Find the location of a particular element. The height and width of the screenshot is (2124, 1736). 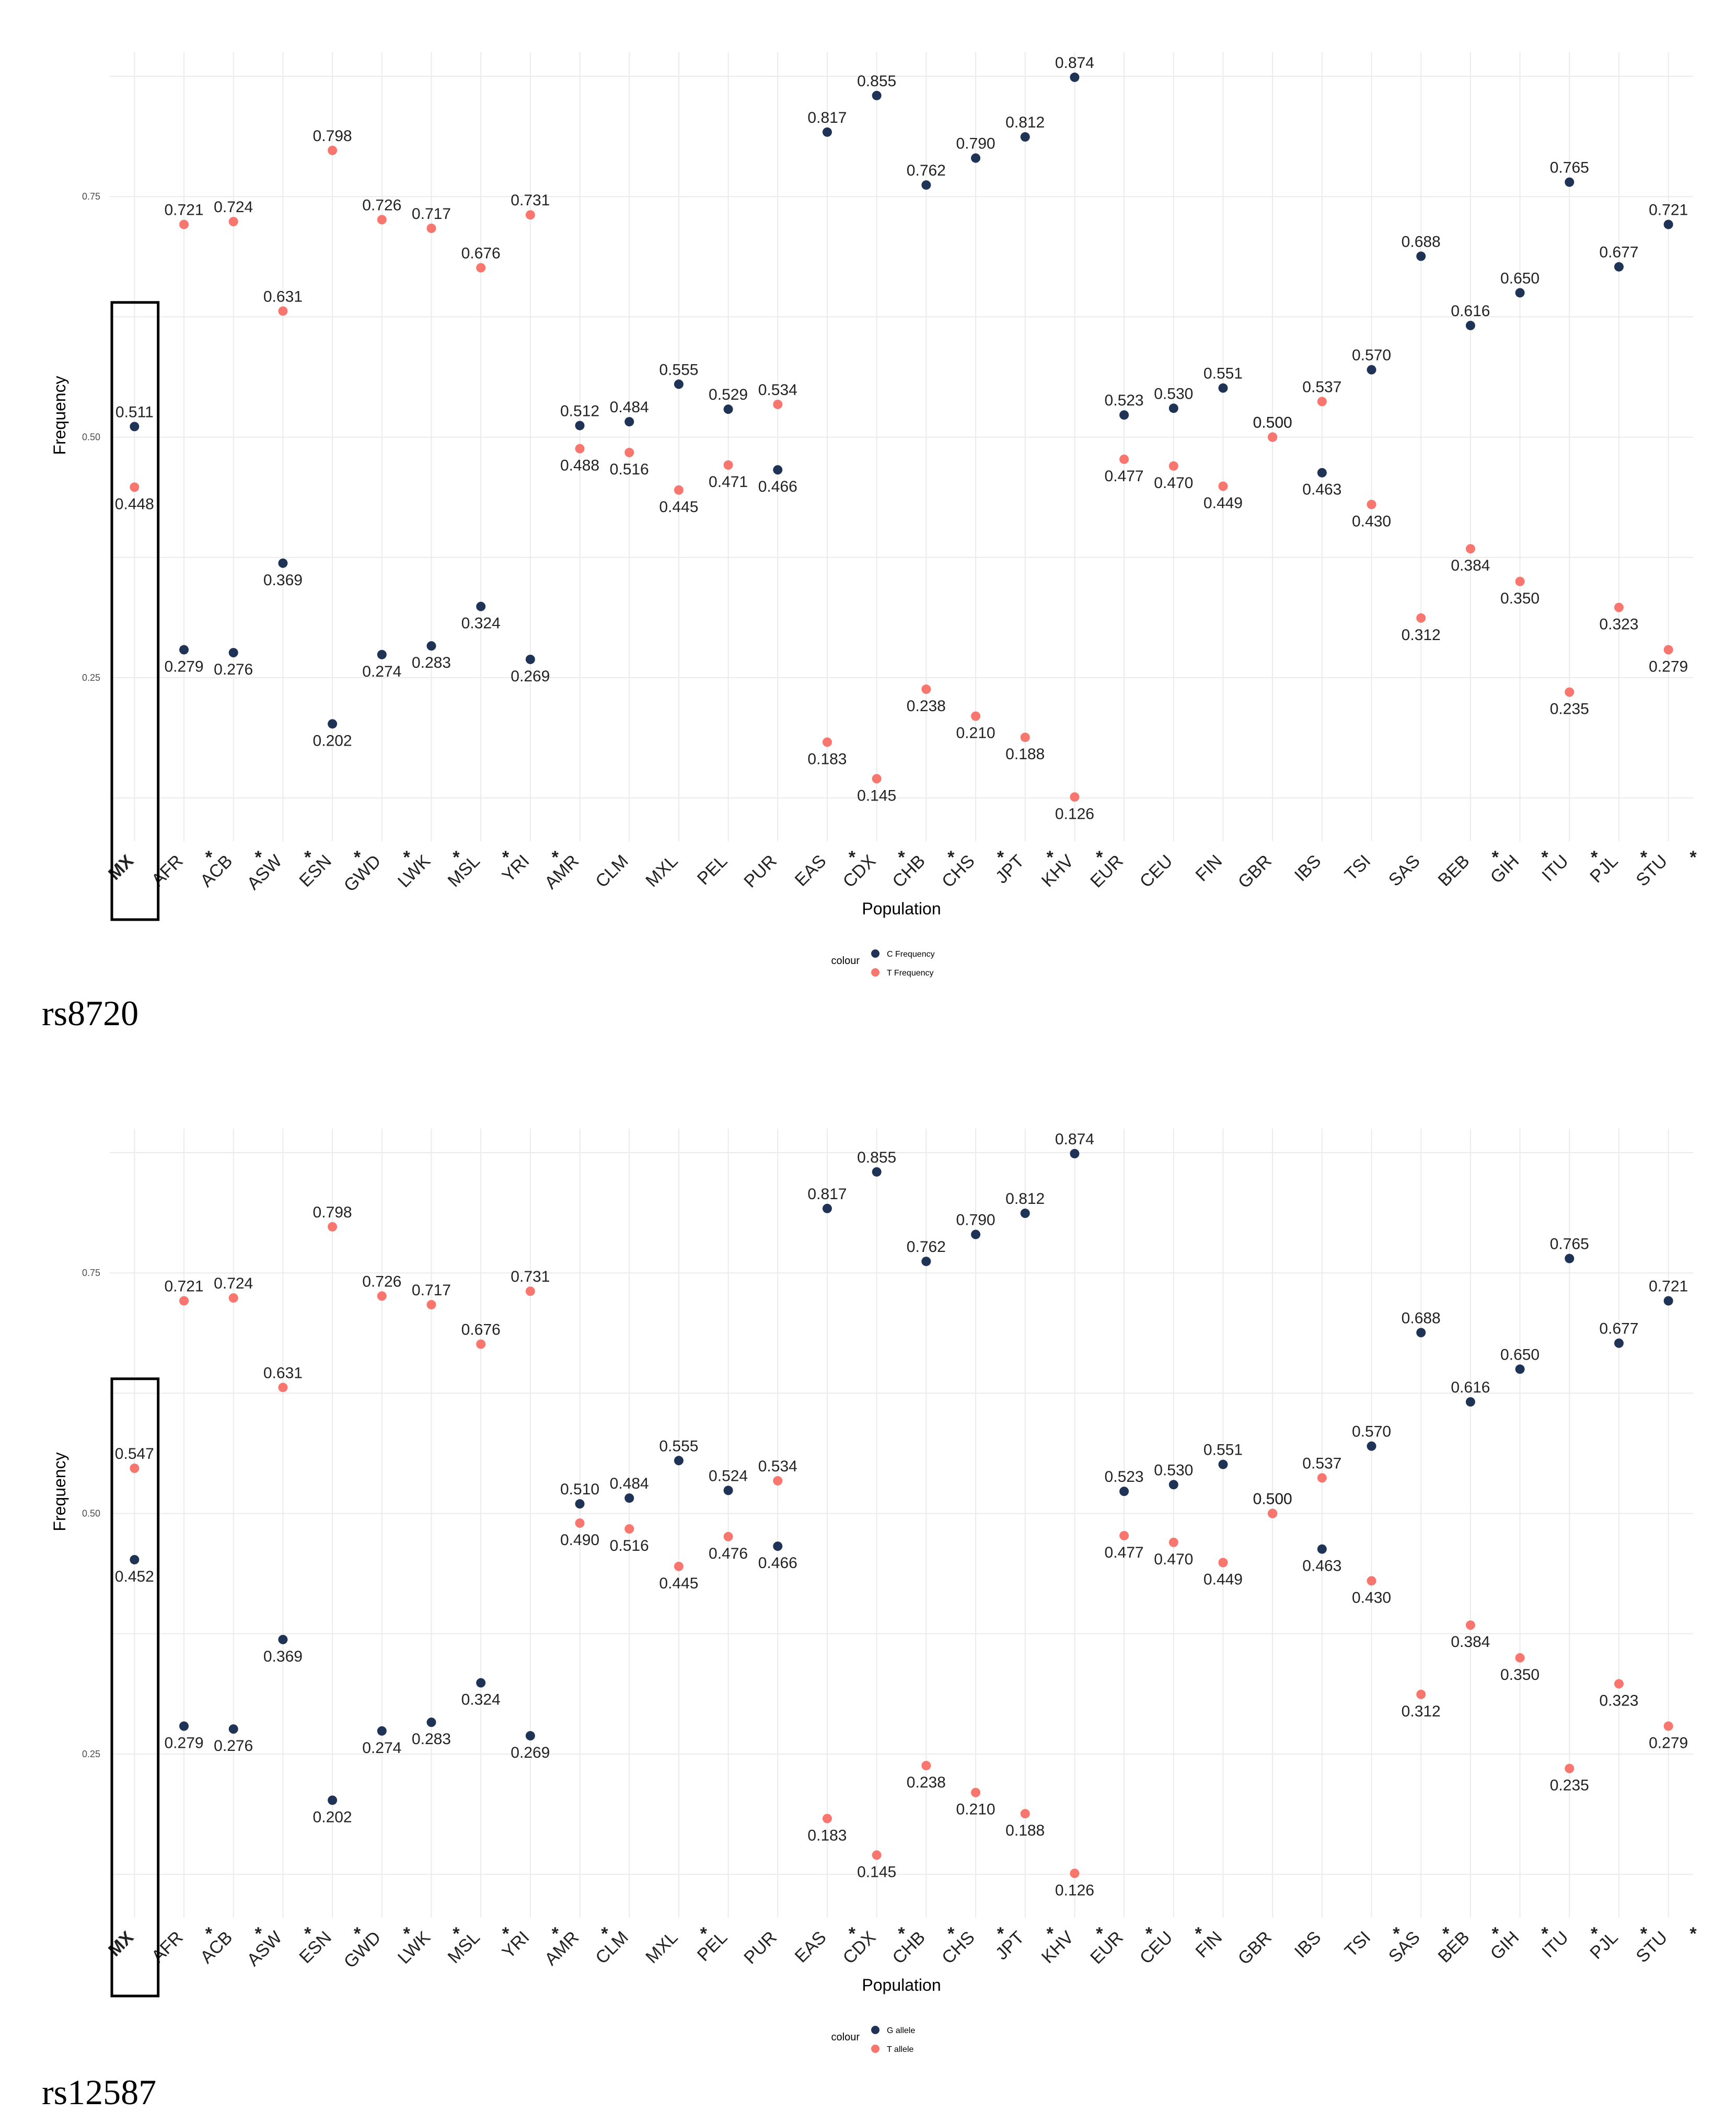

data-label: 0.790 is located at coordinates (976, 1220).